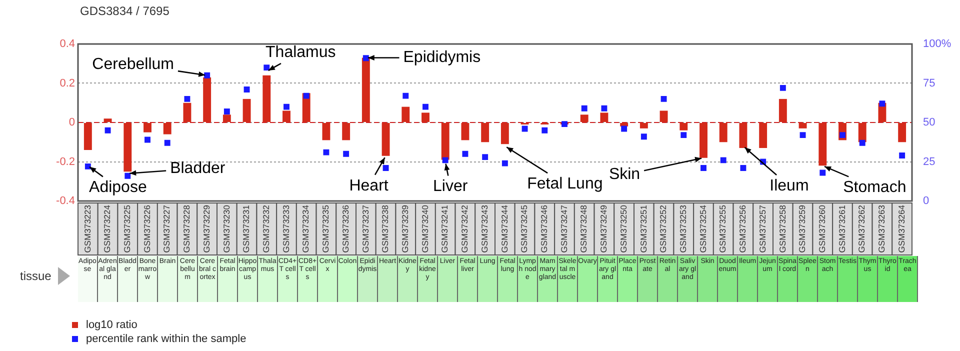 Image resolution: width=960 pixels, height=351 pixels. What do you see at coordinates (543, 228) in the screenshot?
I see `x-tick-label: GSM373246` at bounding box center [543, 228].